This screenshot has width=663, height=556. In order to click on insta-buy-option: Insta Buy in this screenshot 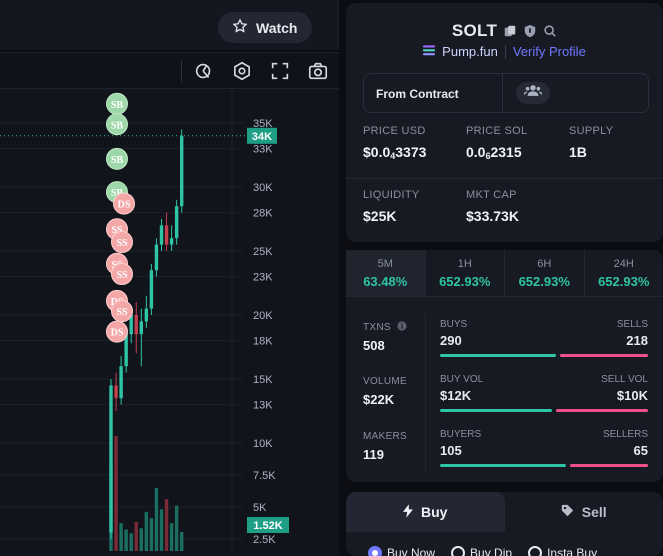, I will do `click(562, 551)`.